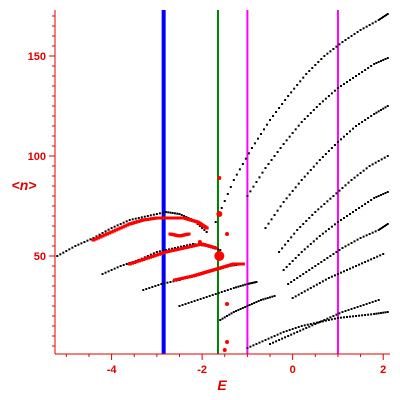 This screenshot has width=400, height=400. I want to click on y-axis-label: <n>, so click(24, 185).